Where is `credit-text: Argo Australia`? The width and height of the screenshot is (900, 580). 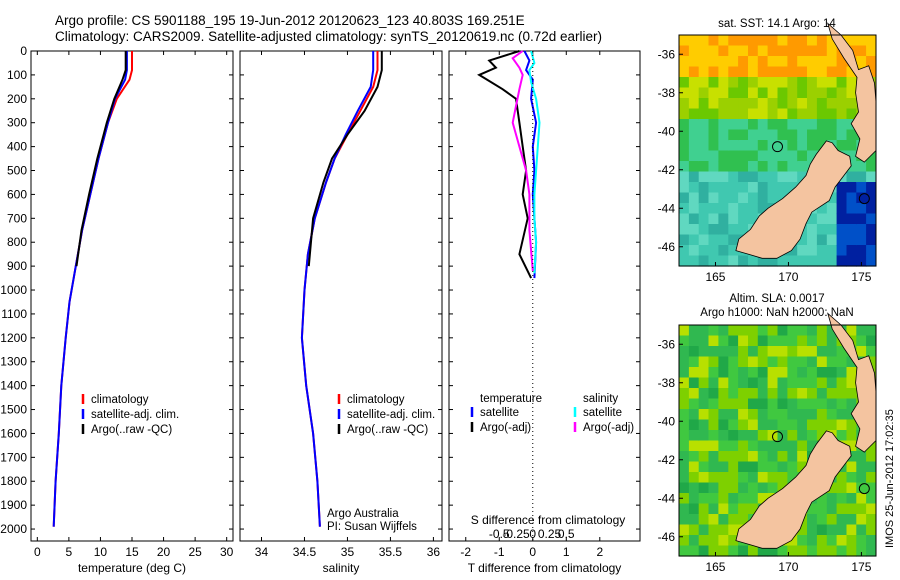
credit-text: Argo Australia is located at coordinates (363, 514).